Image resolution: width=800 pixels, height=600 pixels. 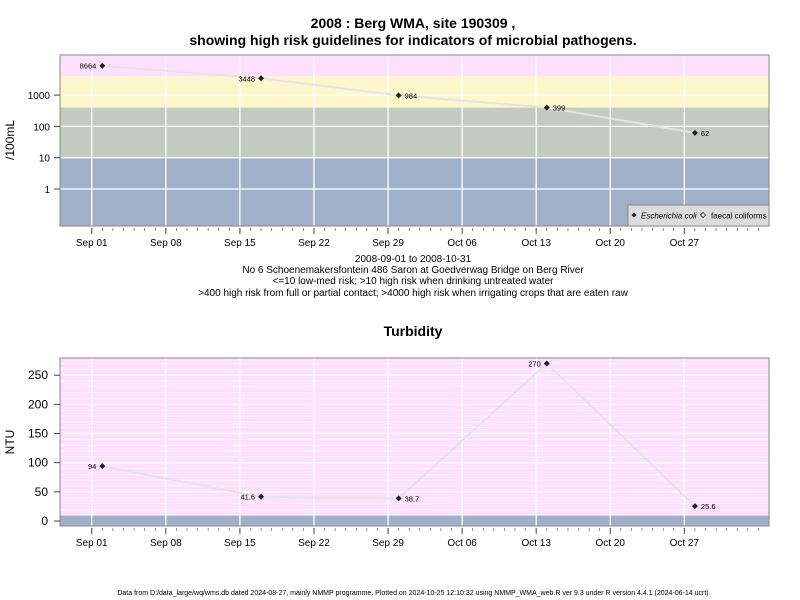 What do you see at coordinates (413, 259) in the screenshot?
I see `caption-date-range: 2008-09-01 to 2008-10-31` at bounding box center [413, 259].